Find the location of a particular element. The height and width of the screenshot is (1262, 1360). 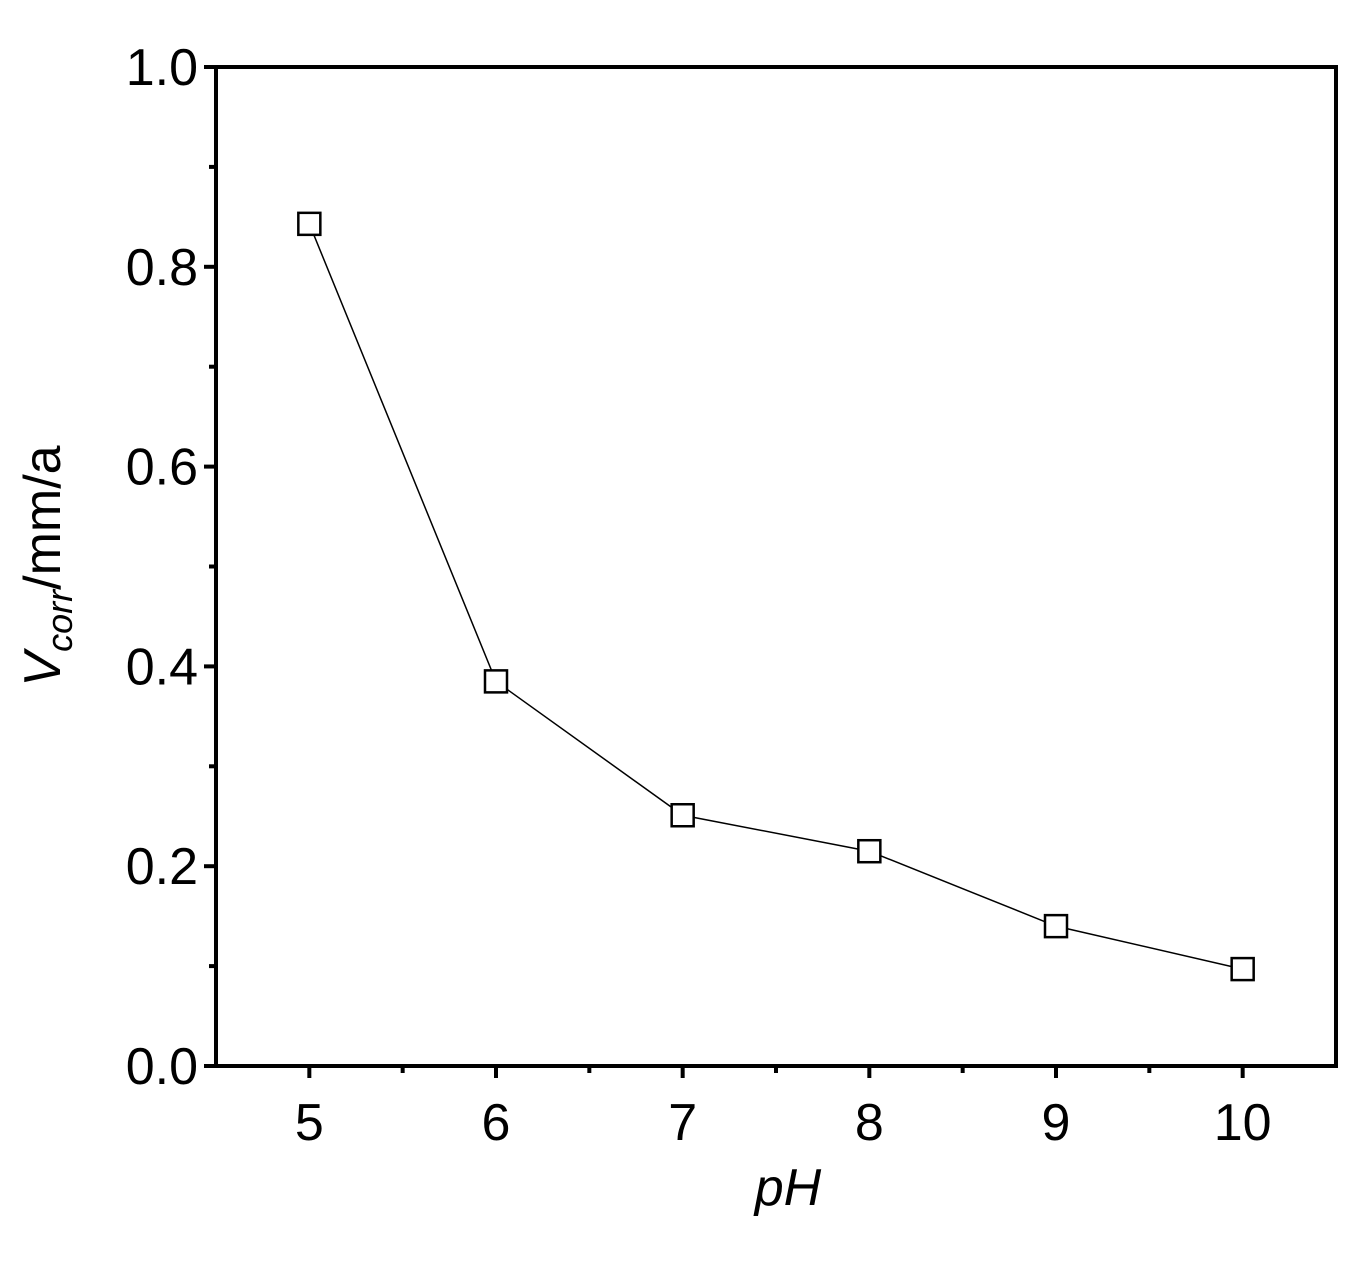

y-axis-label-unit: /mm/a is located at coordinates (43, 517).